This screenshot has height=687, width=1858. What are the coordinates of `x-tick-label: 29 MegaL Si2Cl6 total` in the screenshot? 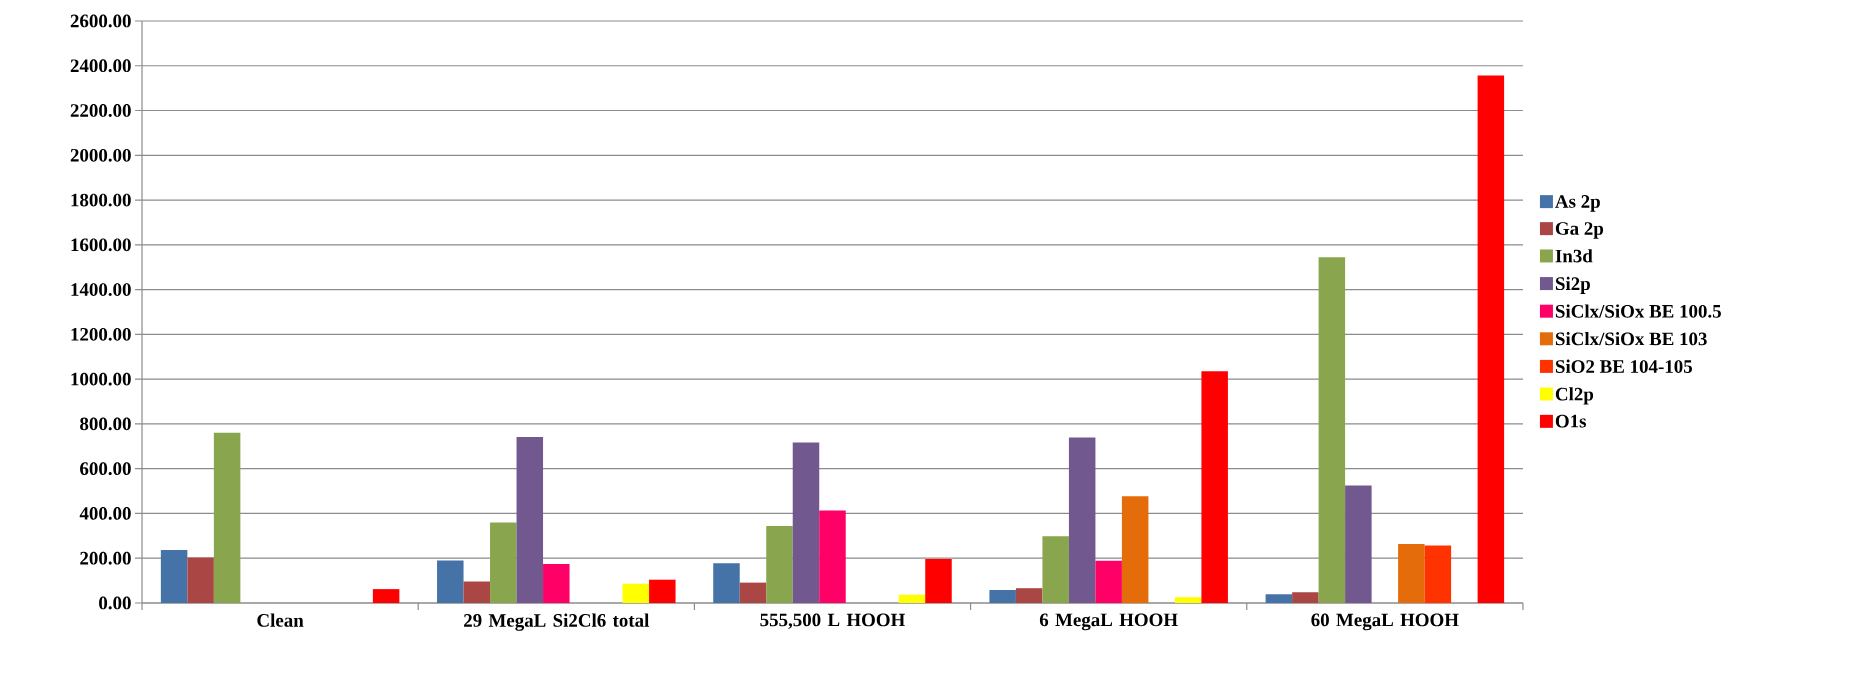 It's located at (557, 622).